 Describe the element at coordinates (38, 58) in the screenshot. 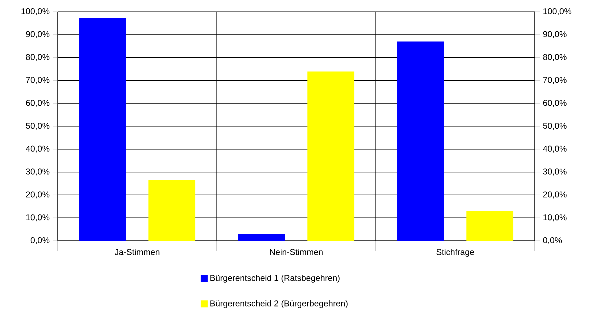

I see `y-tick-label: 80,0%` at that location.